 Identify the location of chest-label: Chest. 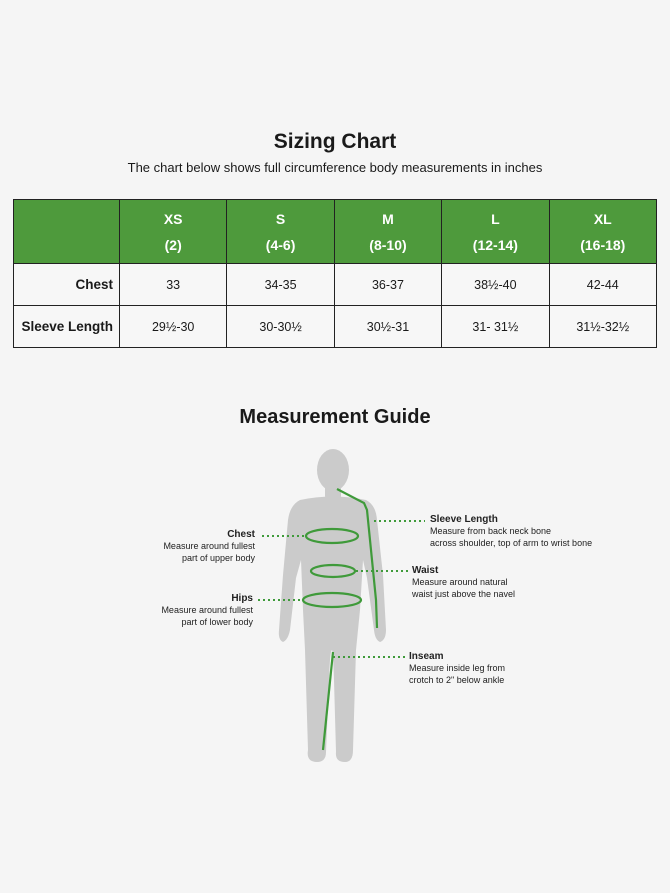
(241, 534).